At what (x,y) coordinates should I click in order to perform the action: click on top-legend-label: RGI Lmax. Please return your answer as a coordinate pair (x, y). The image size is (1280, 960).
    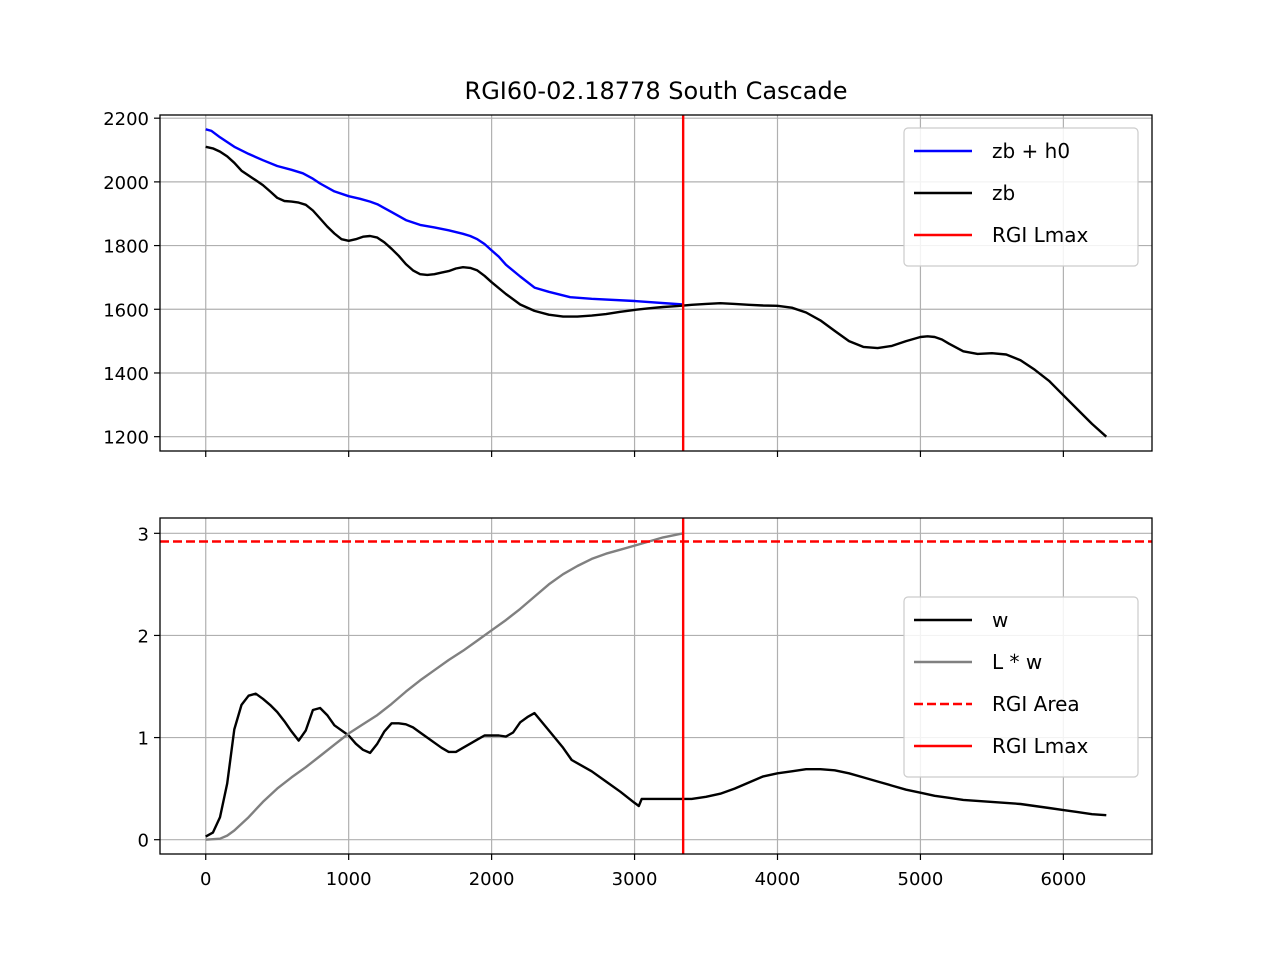
    Looking at the image, I should click on (1040, 235).